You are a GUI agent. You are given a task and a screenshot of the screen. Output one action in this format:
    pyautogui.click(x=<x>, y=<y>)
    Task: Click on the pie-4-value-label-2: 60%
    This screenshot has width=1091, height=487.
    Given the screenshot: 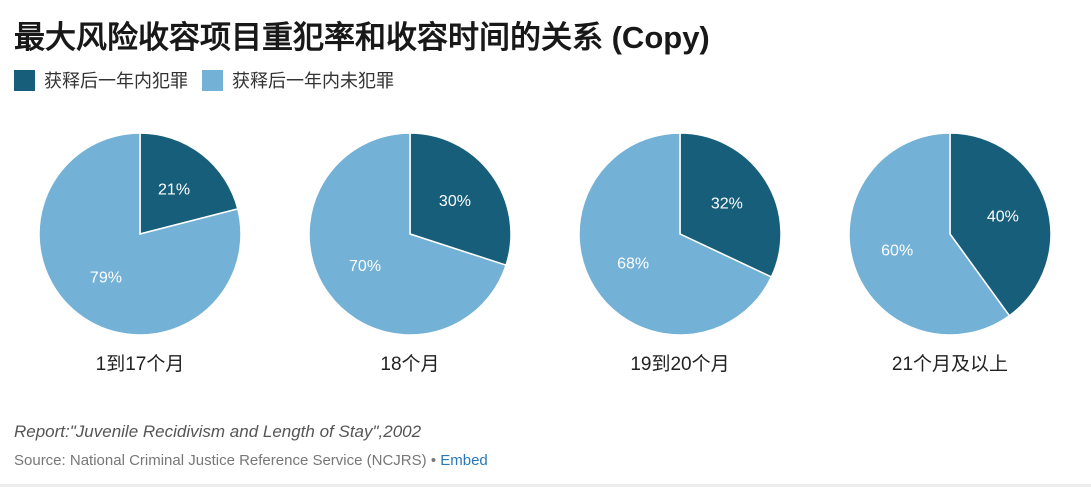 What is the action you would take?
    pyautogui.click(x=897, y=251)
    